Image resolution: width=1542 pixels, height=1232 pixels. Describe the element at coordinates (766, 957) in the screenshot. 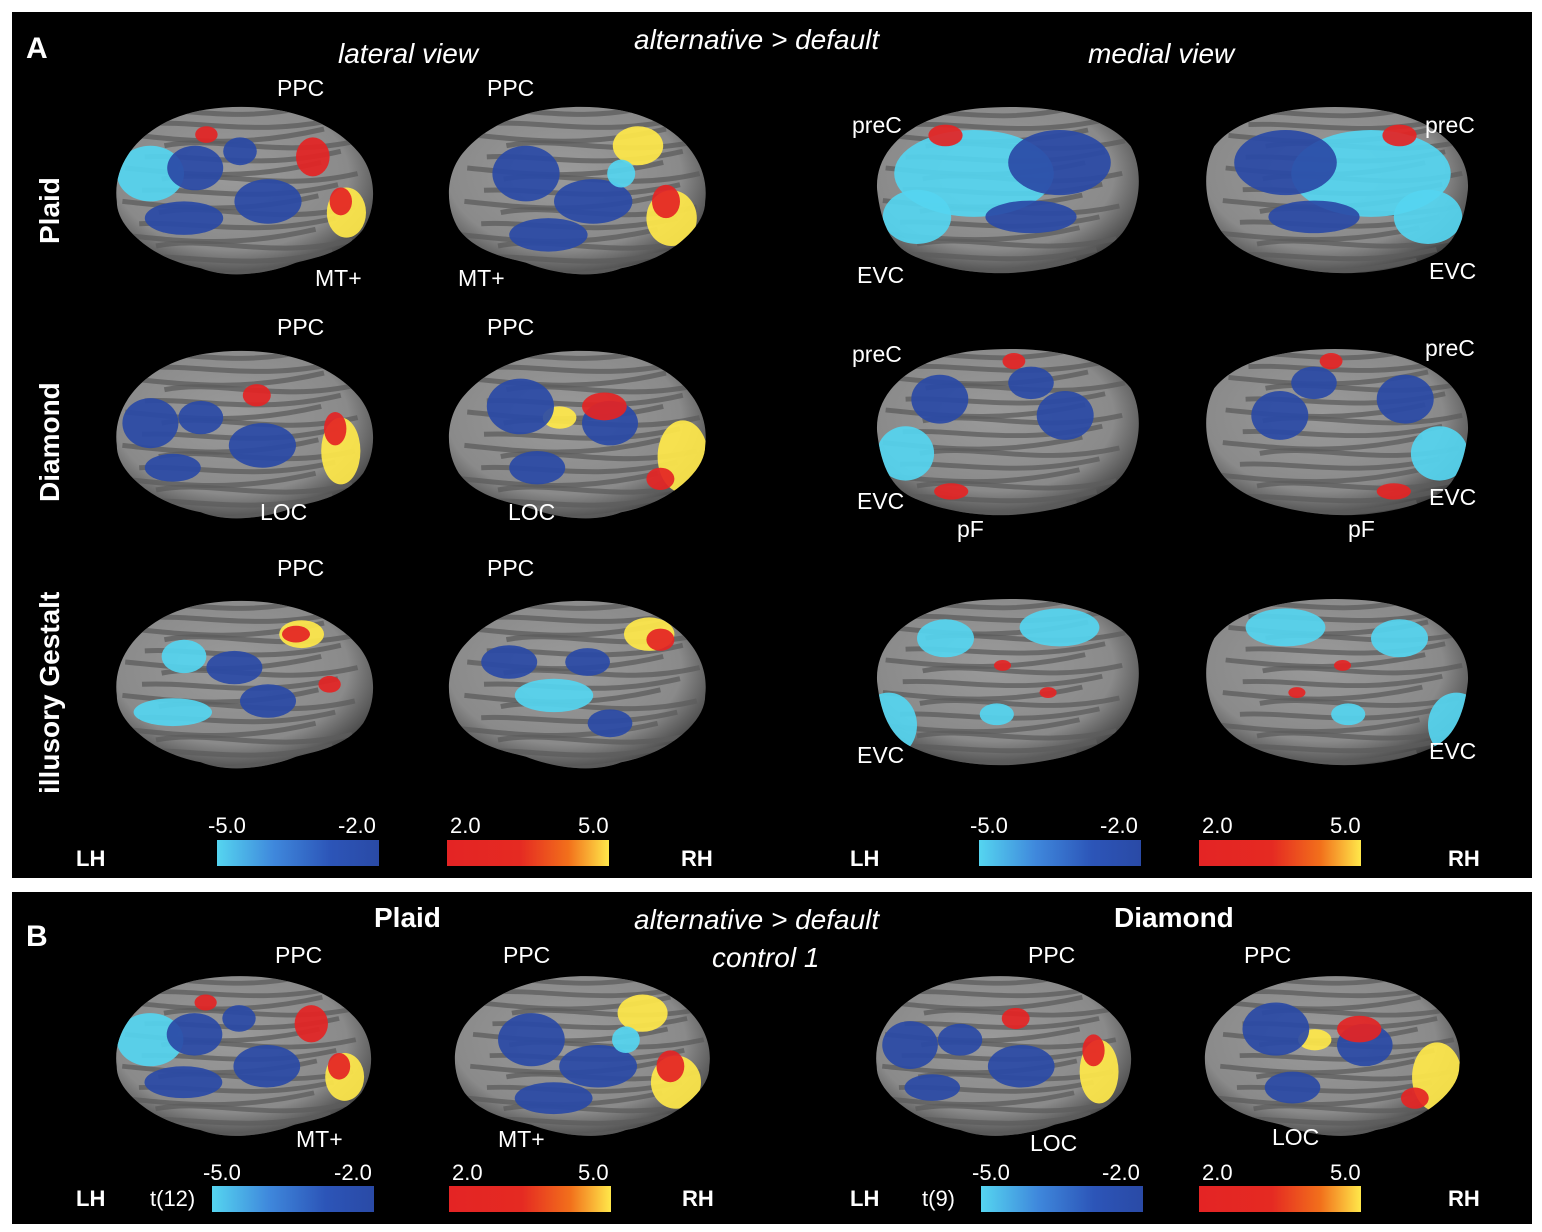

I see `panel-b-subtitle: control 1` at that location.